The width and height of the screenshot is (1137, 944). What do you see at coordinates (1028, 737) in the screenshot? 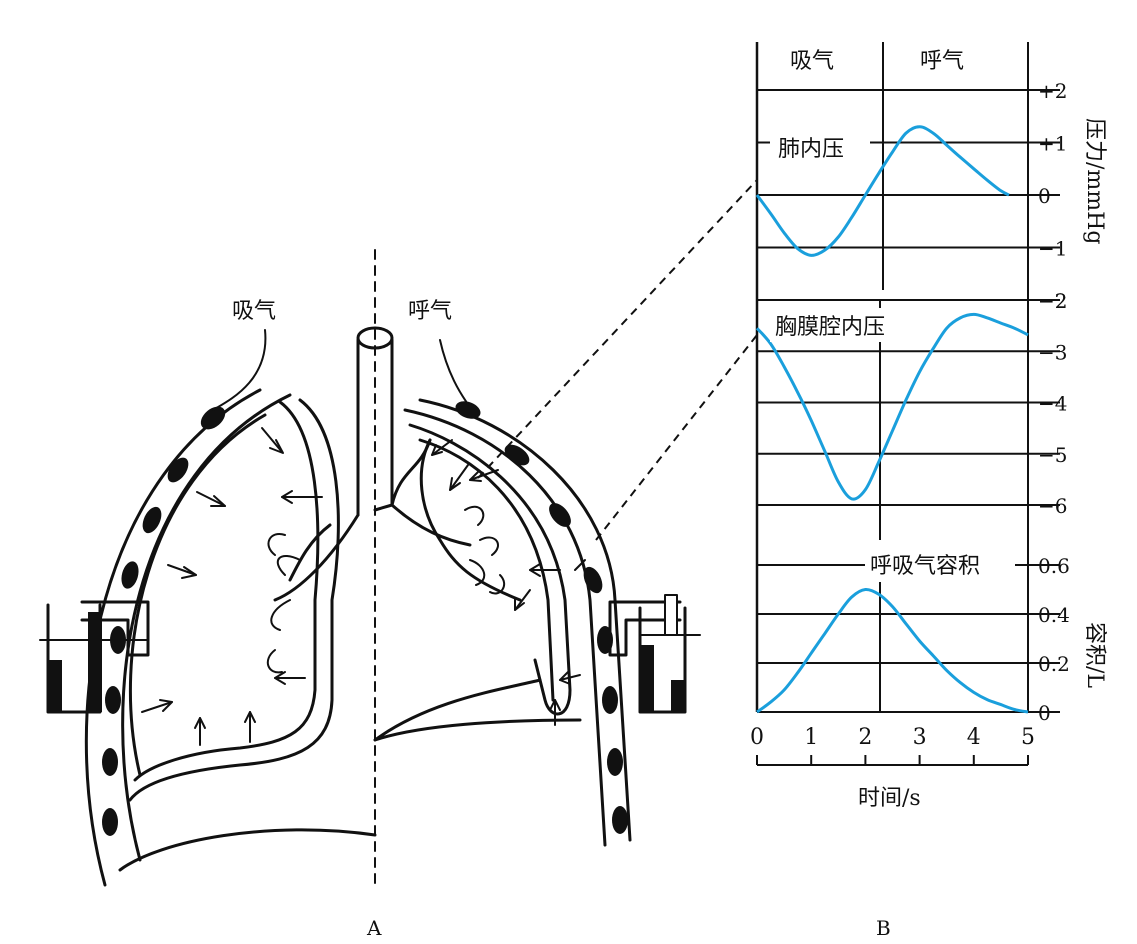
I see `x-tick-label: 5` at bounding box center [1028, 737].